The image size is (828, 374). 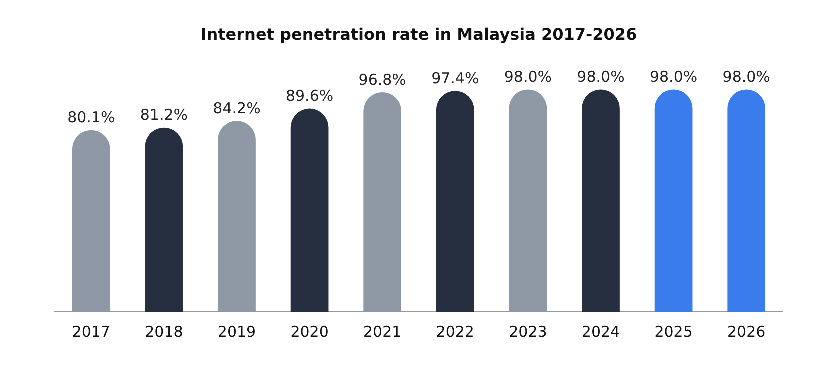 I want to click on data-label: 84.2%, so click(x=237, y=108).